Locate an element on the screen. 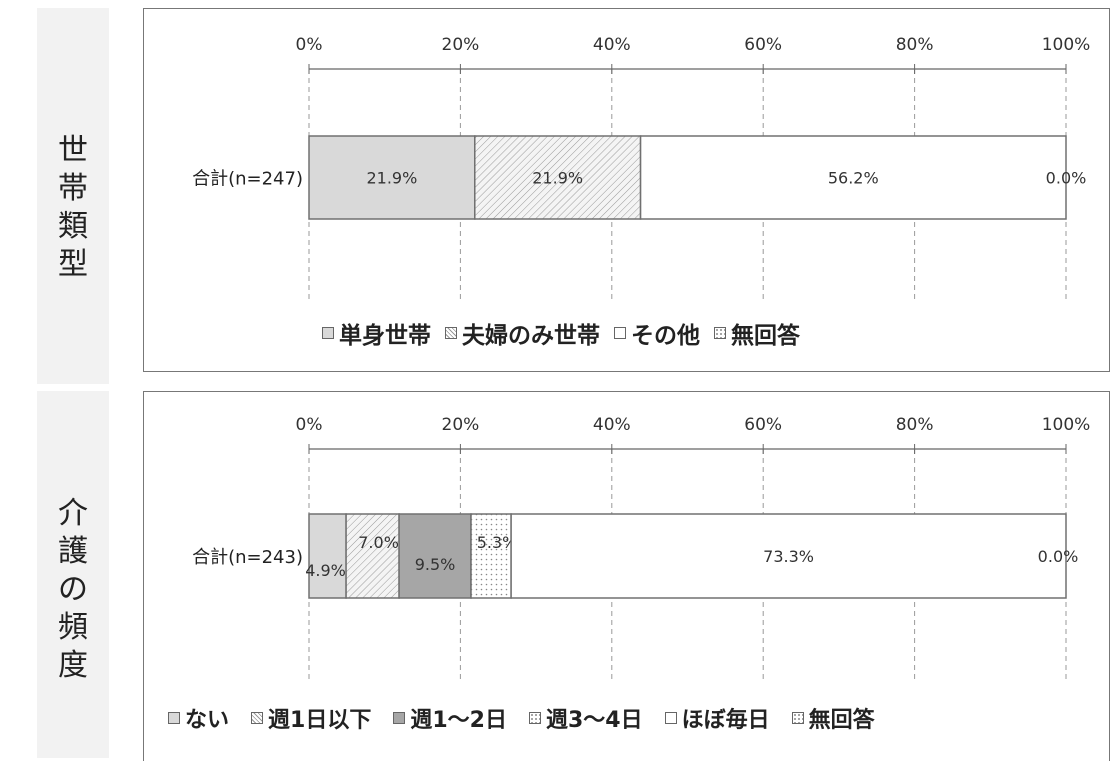 Image resolution: width=1114 pixels, height=761 pixels. care-char: 護 is located at coordinates (73, 551).